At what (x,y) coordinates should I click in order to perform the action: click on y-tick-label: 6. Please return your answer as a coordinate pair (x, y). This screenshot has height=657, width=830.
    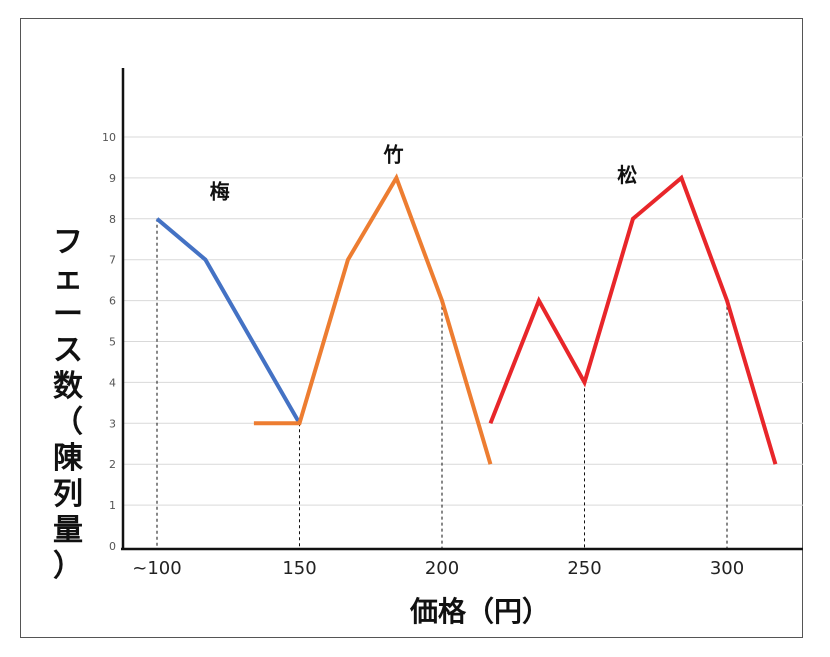
    Looking at the image, I should click on (112, 301).